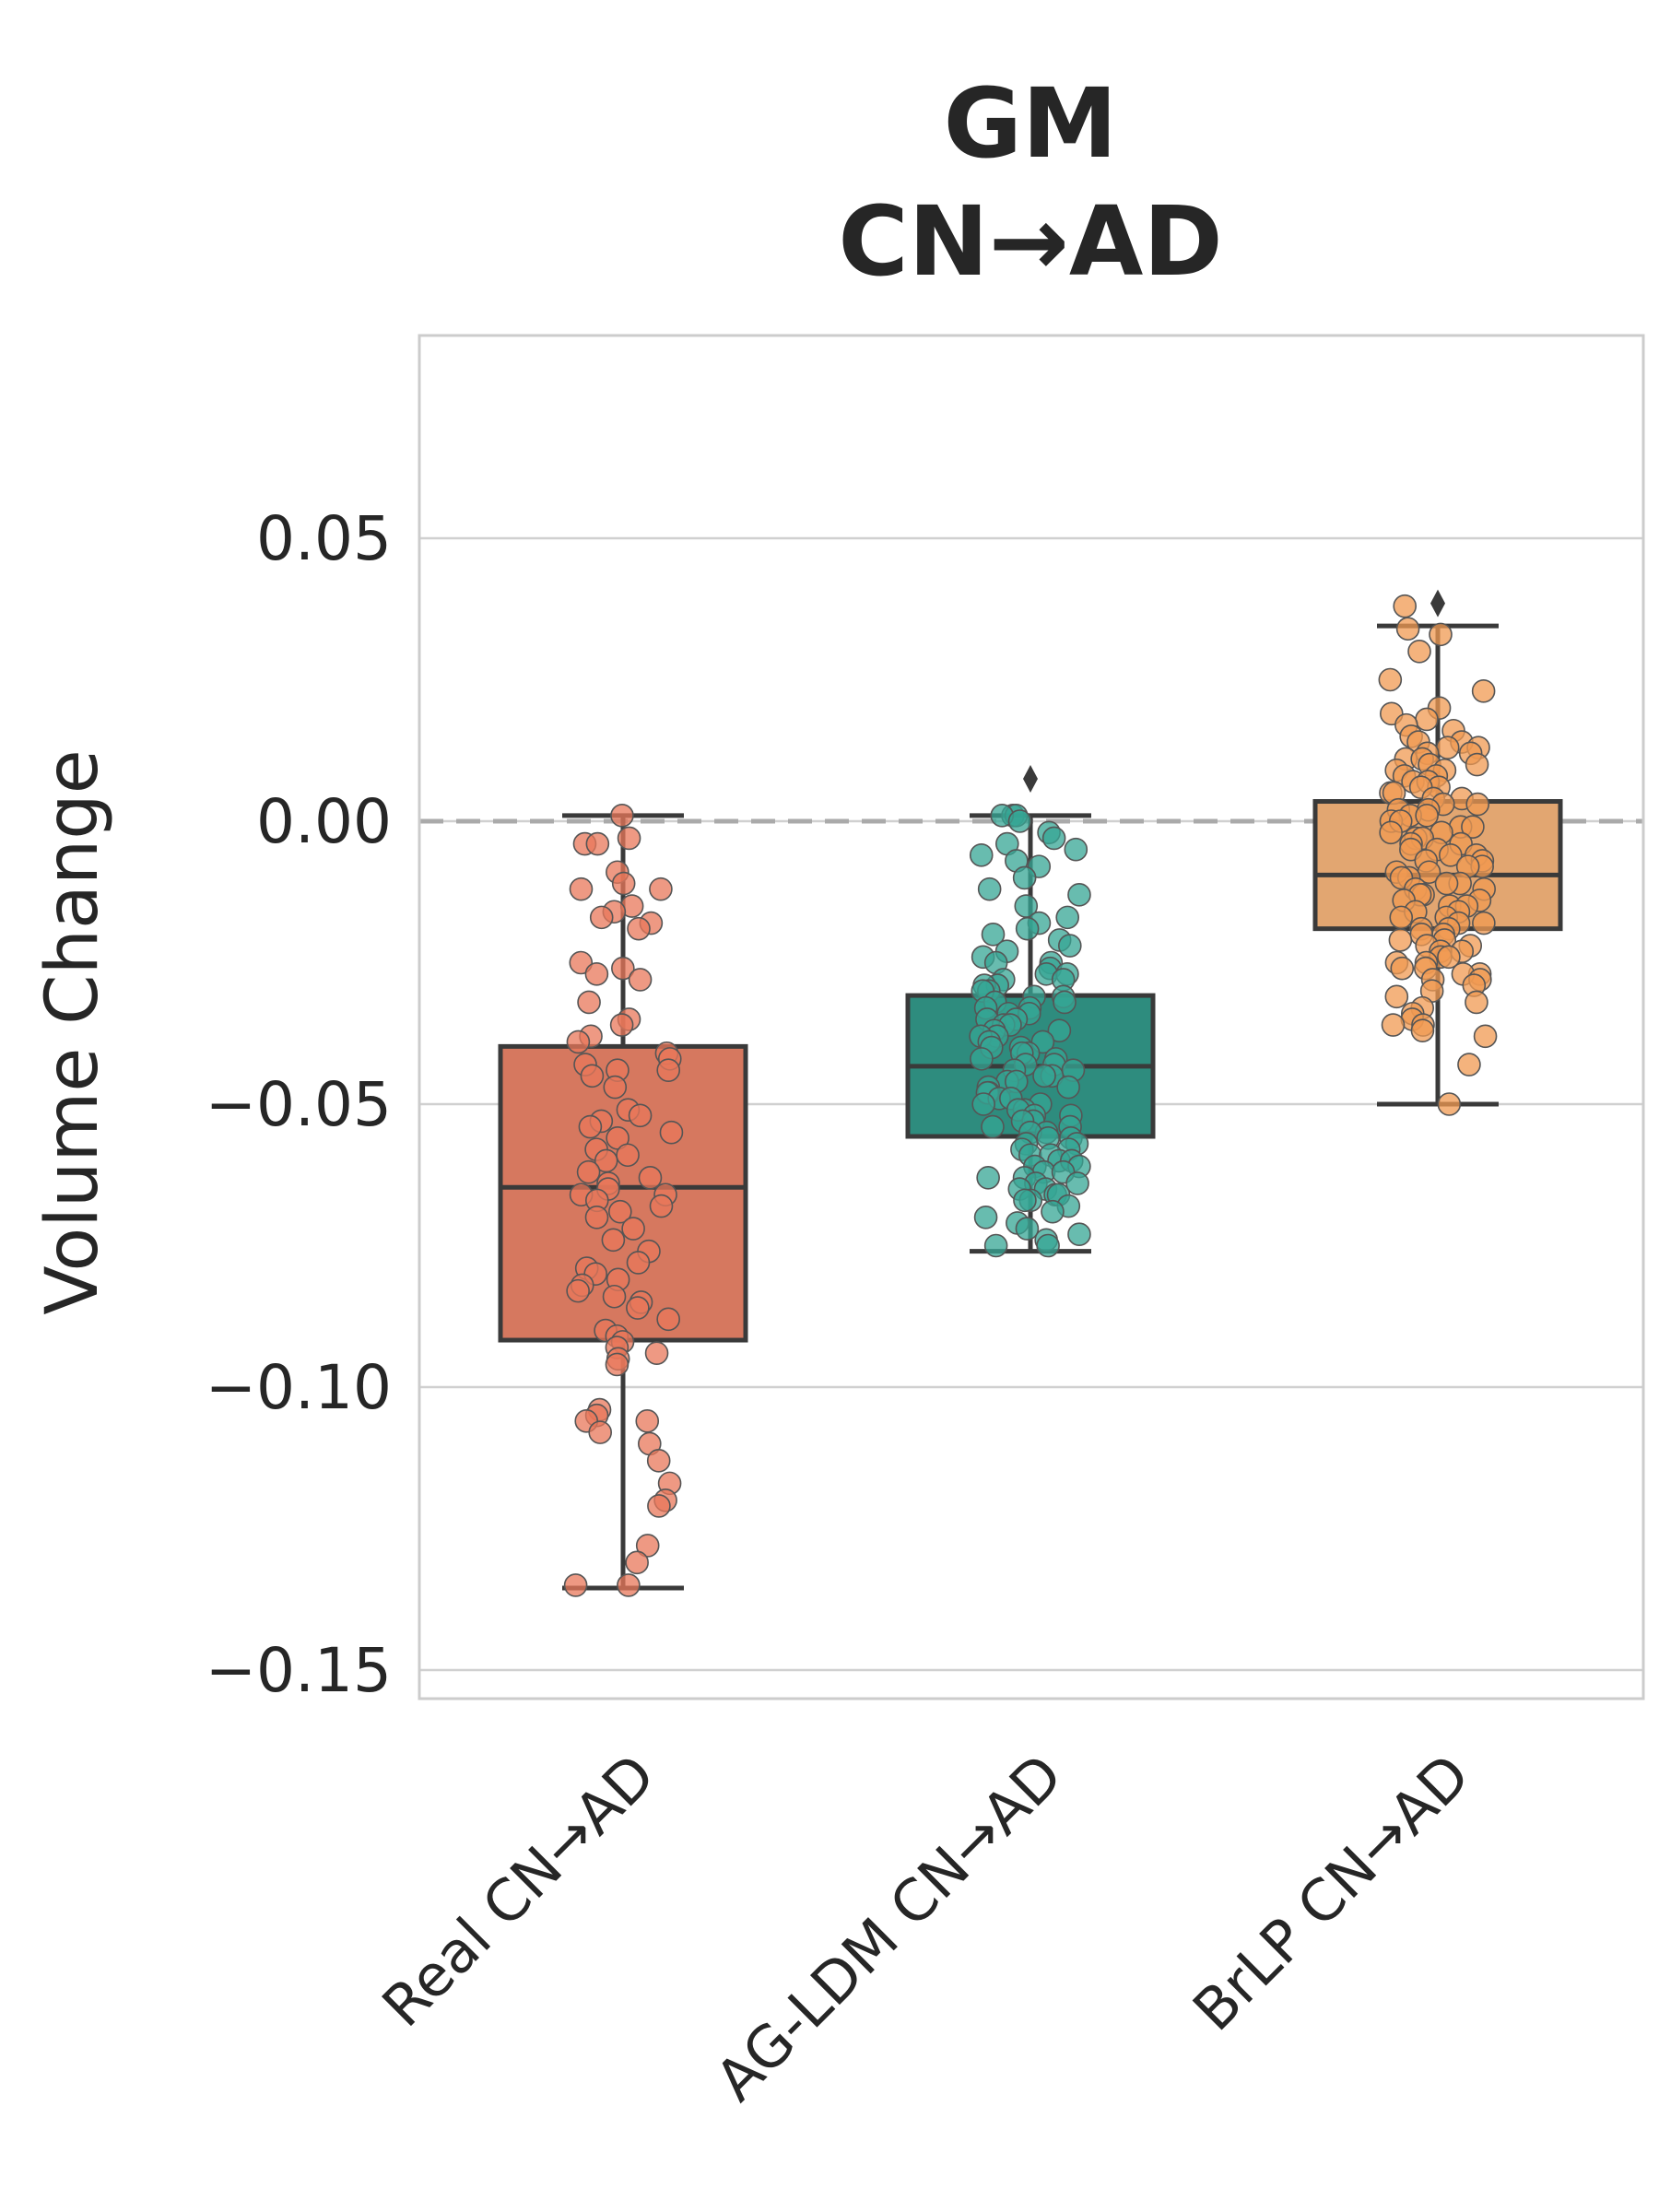  What do you see at coordinates (1030, 778) in the screenshot?
I see `outlier-marker` at bounding box center [1030, 778].